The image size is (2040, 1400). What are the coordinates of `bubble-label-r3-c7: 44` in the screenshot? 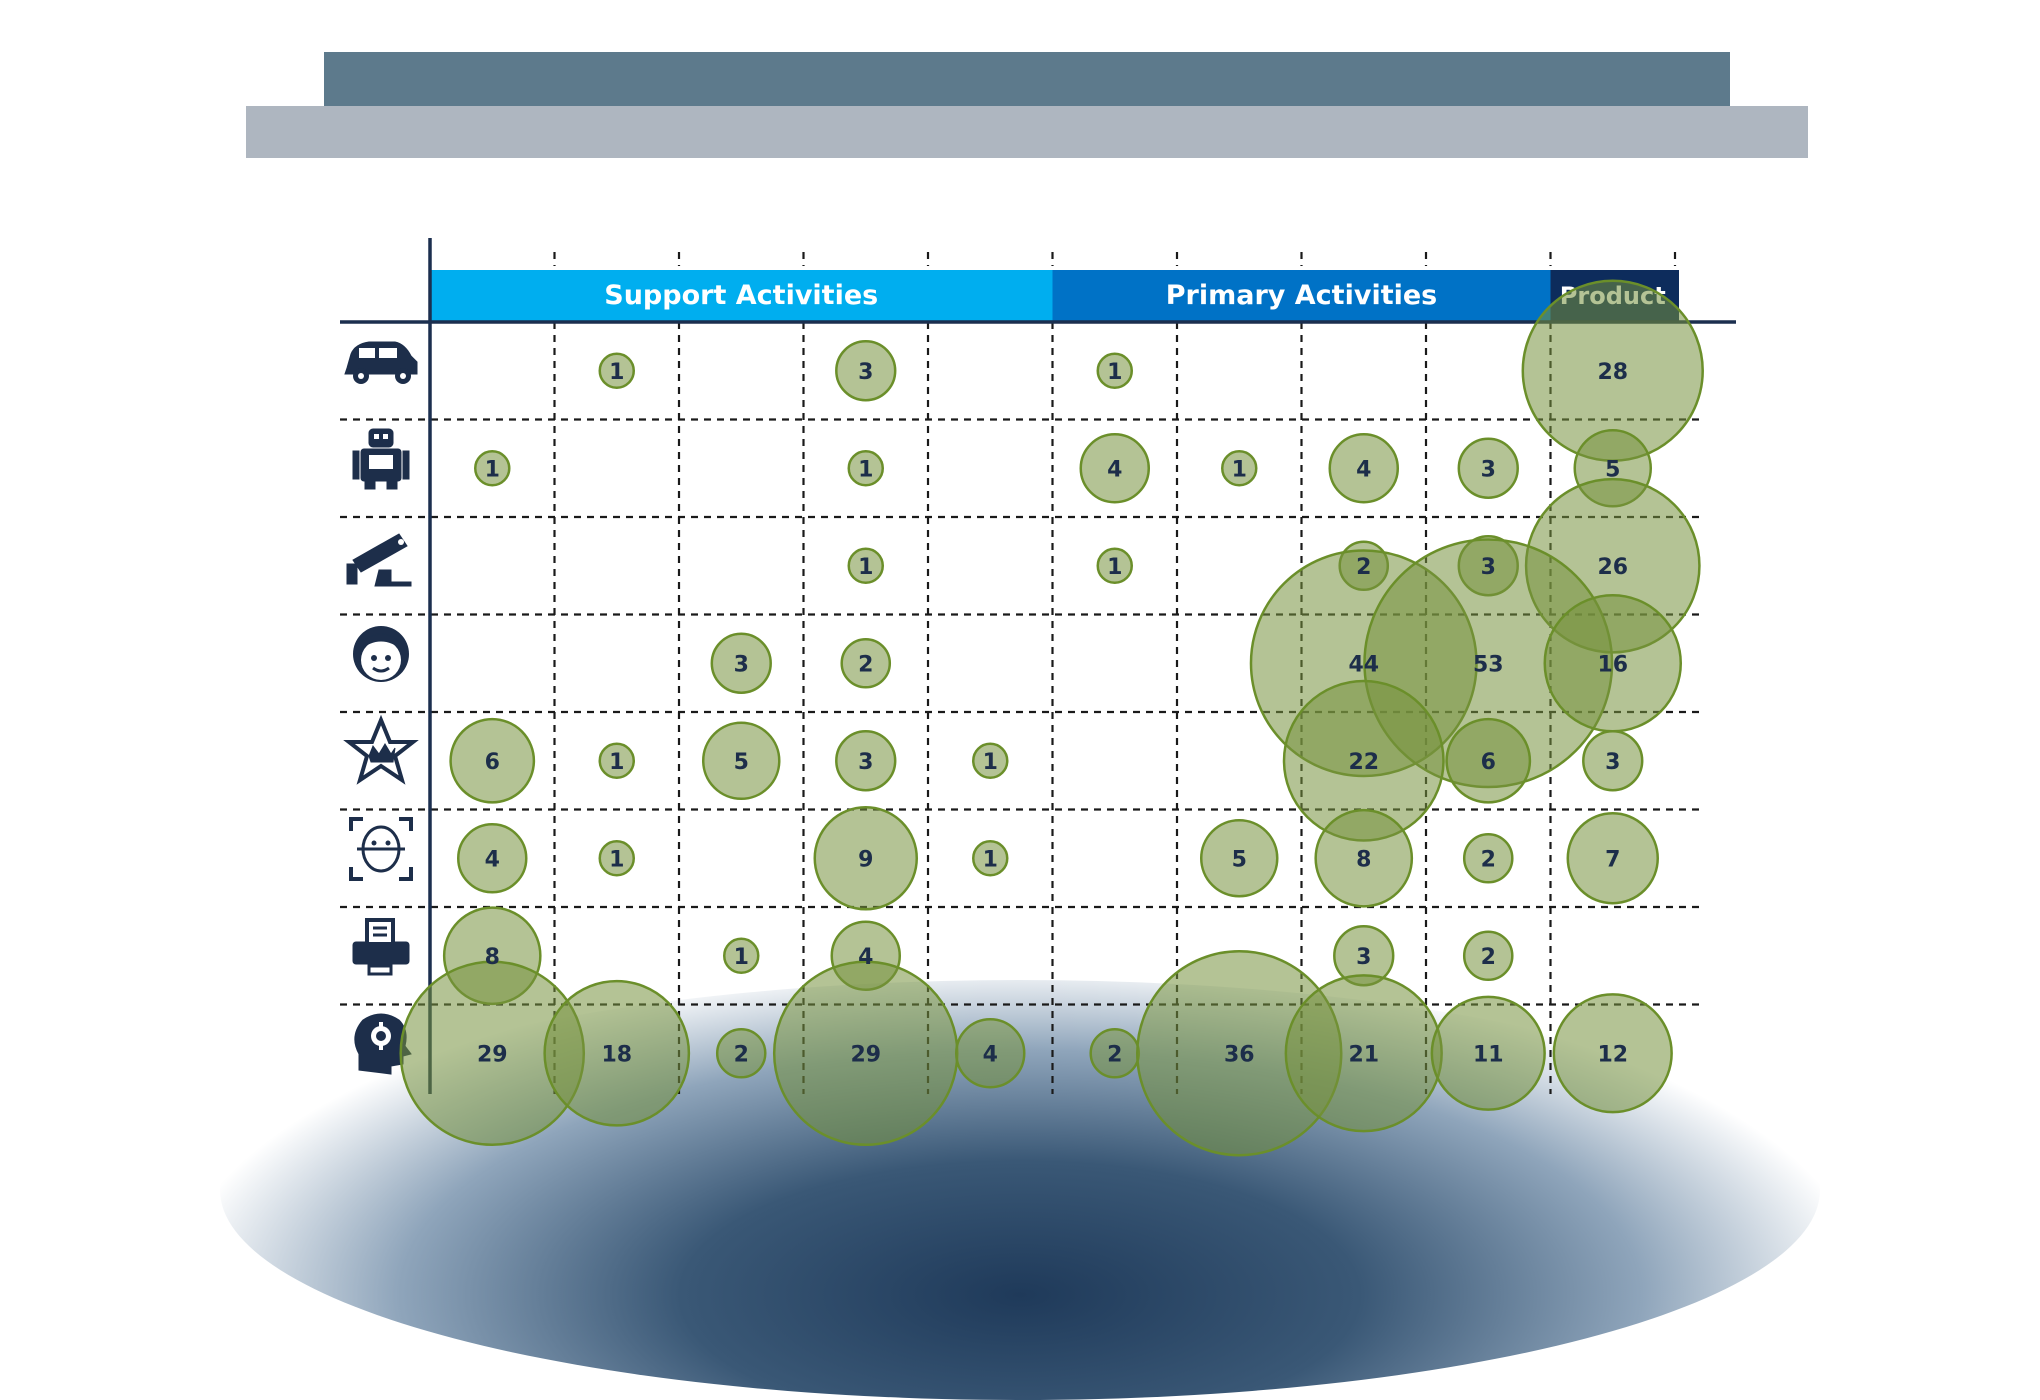 It's located at (1363, 664).